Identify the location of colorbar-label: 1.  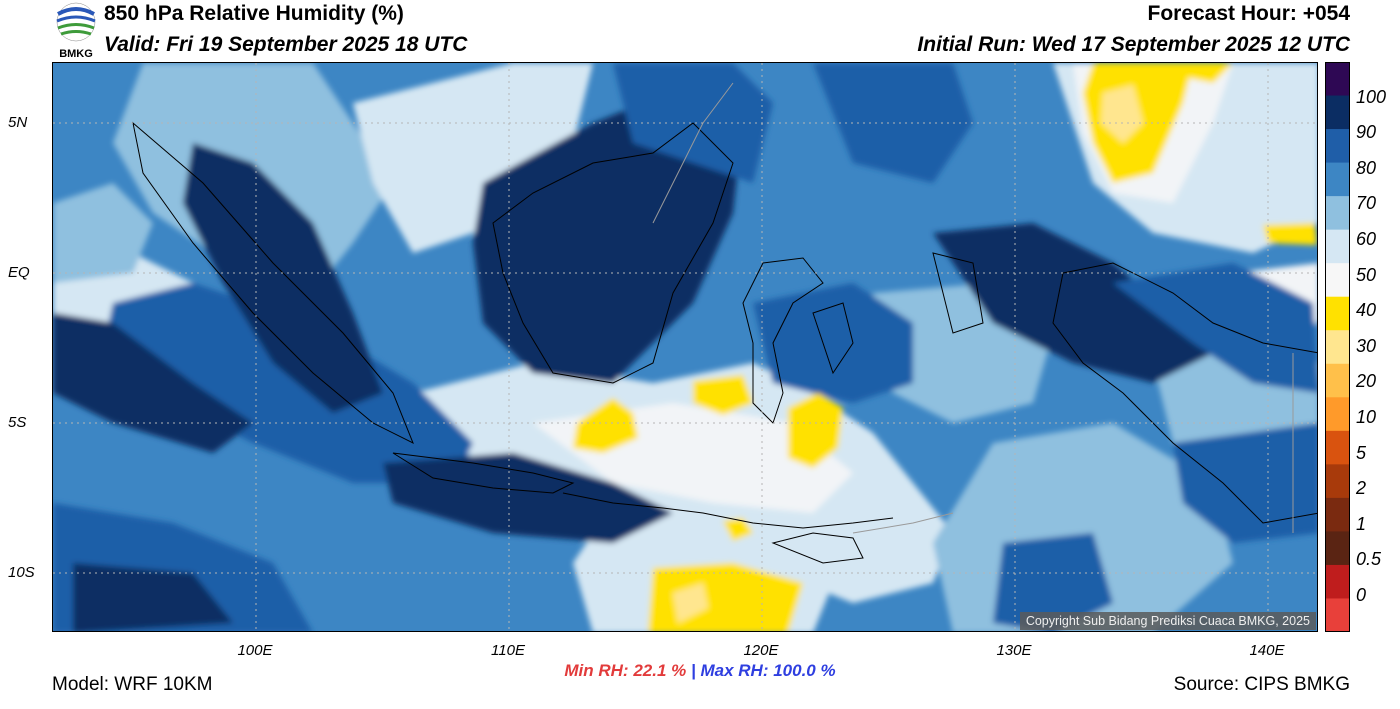
(1361, 524).